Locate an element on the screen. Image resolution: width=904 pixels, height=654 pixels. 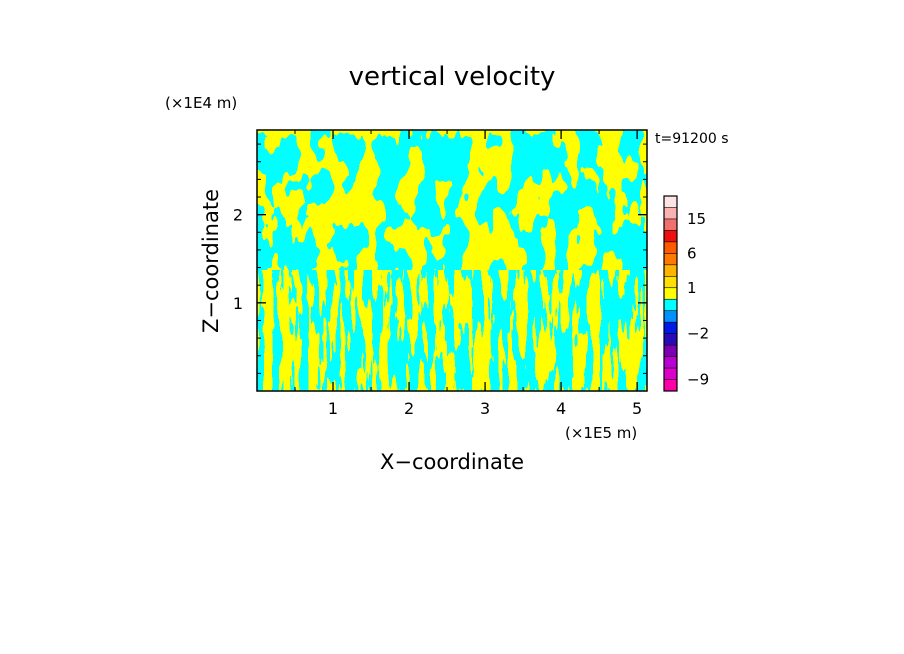
x-tick-label: 5 is located at coordinates (637, 408).